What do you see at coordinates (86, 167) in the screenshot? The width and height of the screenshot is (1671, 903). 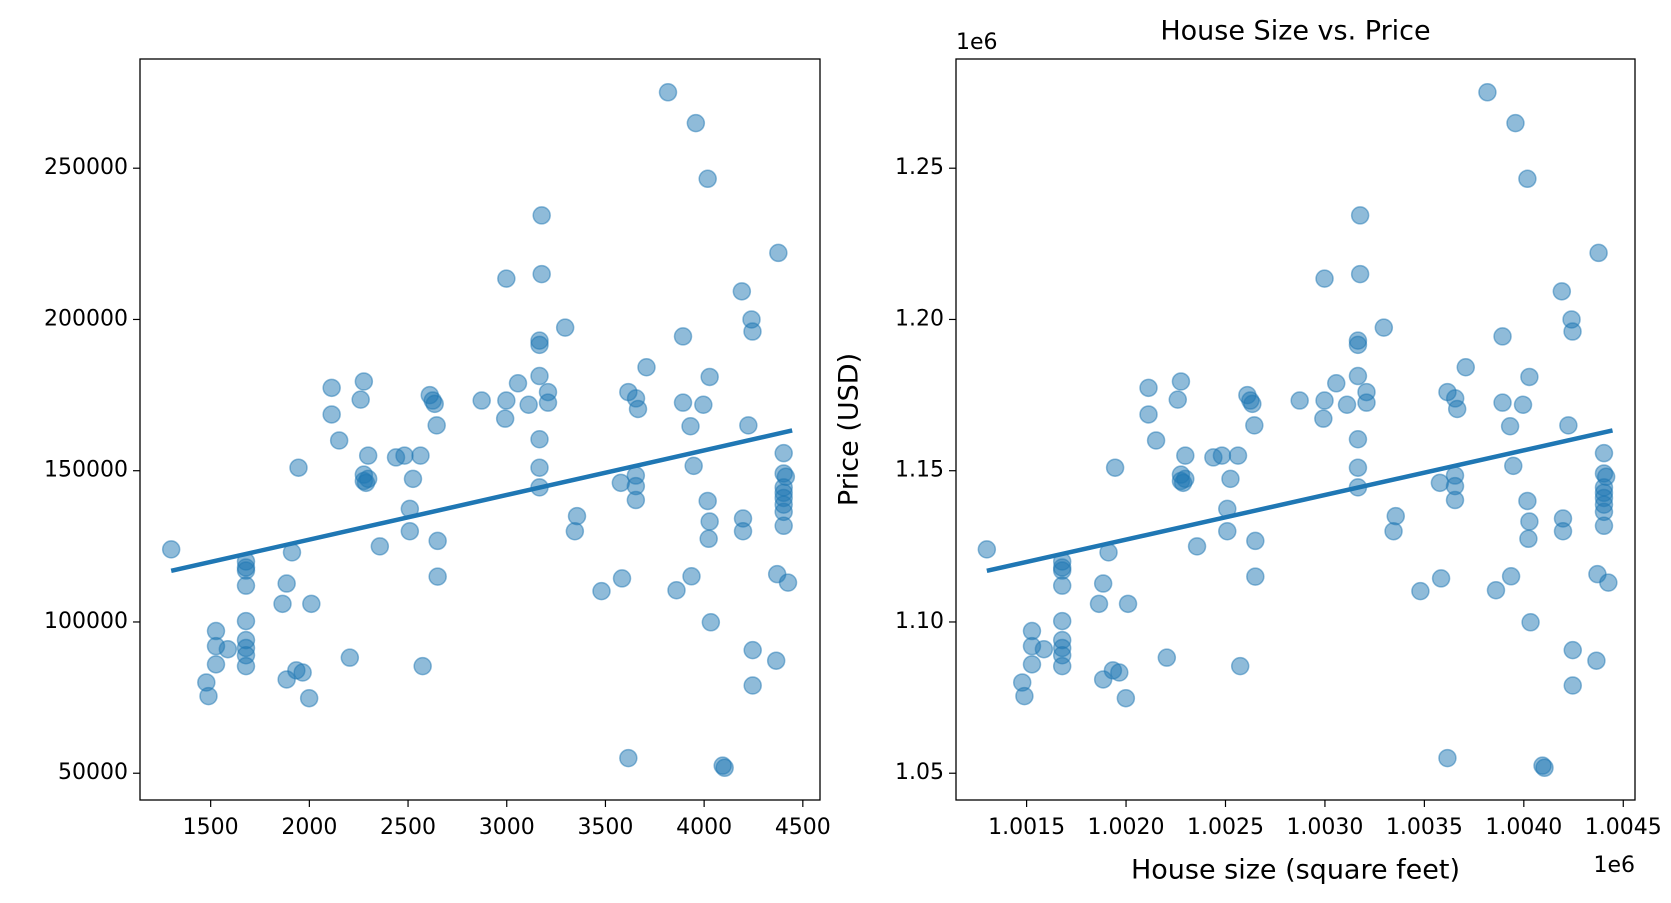 I see `y-tick-label: 250000` at bounding box center [86, 167].